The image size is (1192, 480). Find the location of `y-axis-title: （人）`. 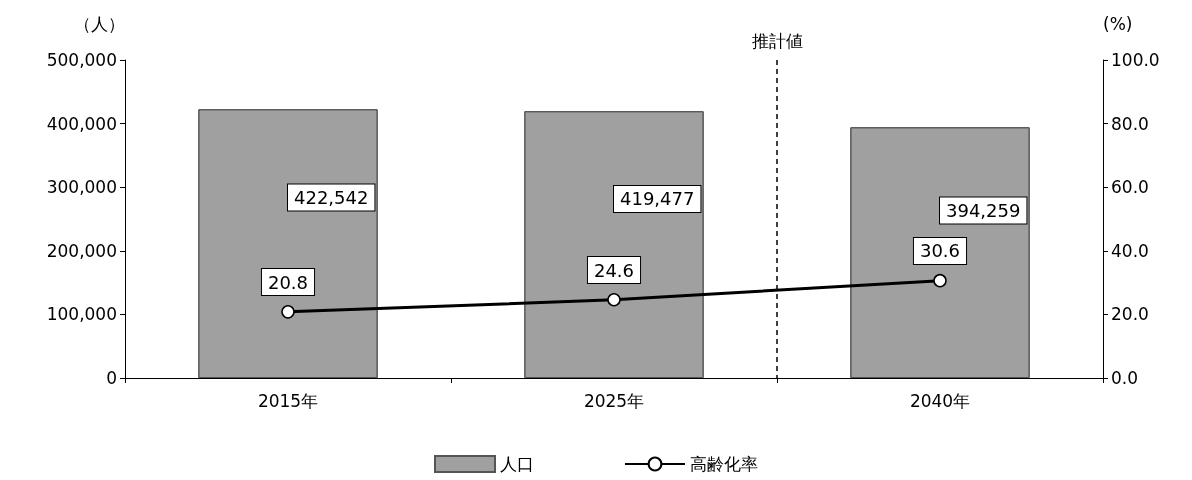

y-axis-title: （人） is located at coordinates (99, 23).